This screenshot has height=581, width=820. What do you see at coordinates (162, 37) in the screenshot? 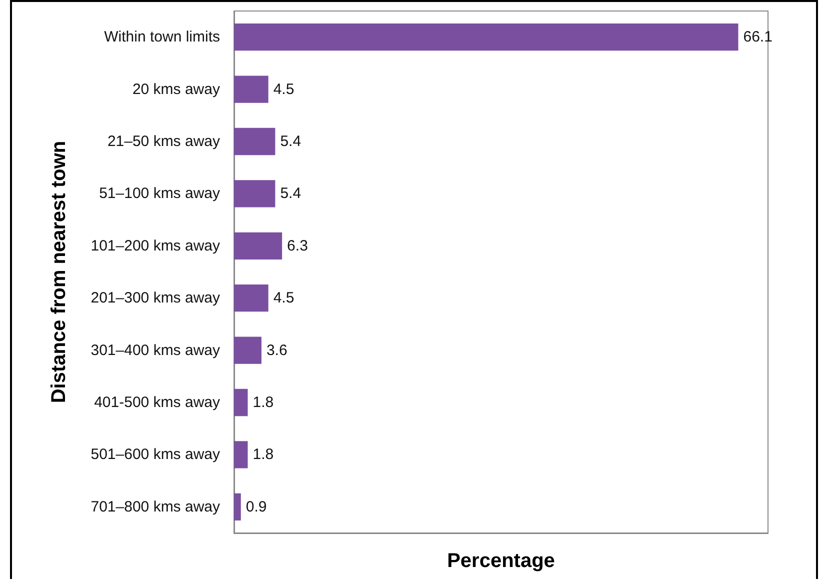
I see `y-tick-label: Within town limits` at bounding box center [162, 37].